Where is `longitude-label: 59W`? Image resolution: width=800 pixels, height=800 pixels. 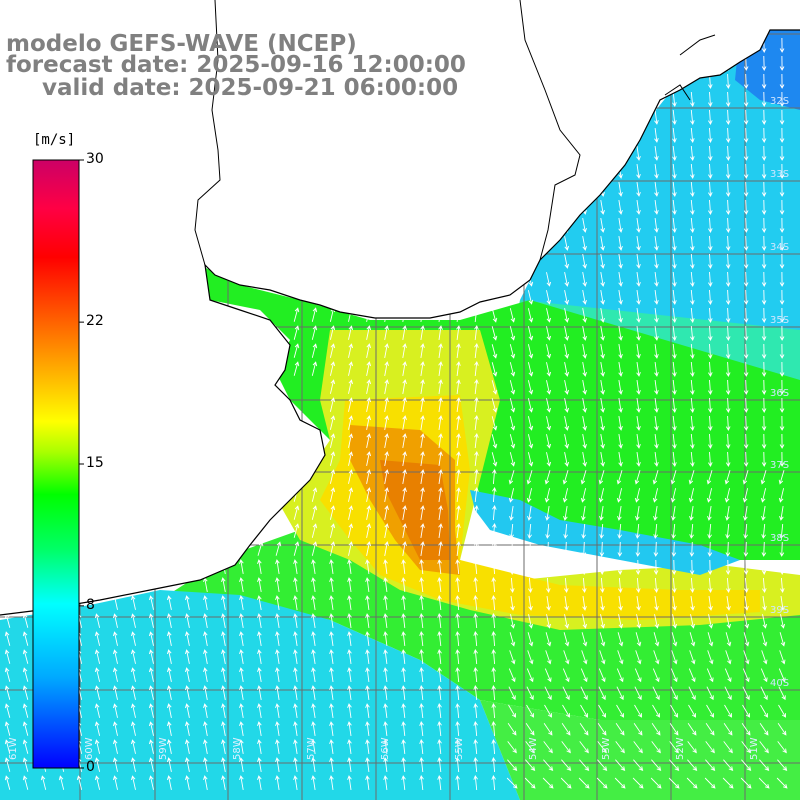
longitude-label: 59W is located at coordinates (163, 748).